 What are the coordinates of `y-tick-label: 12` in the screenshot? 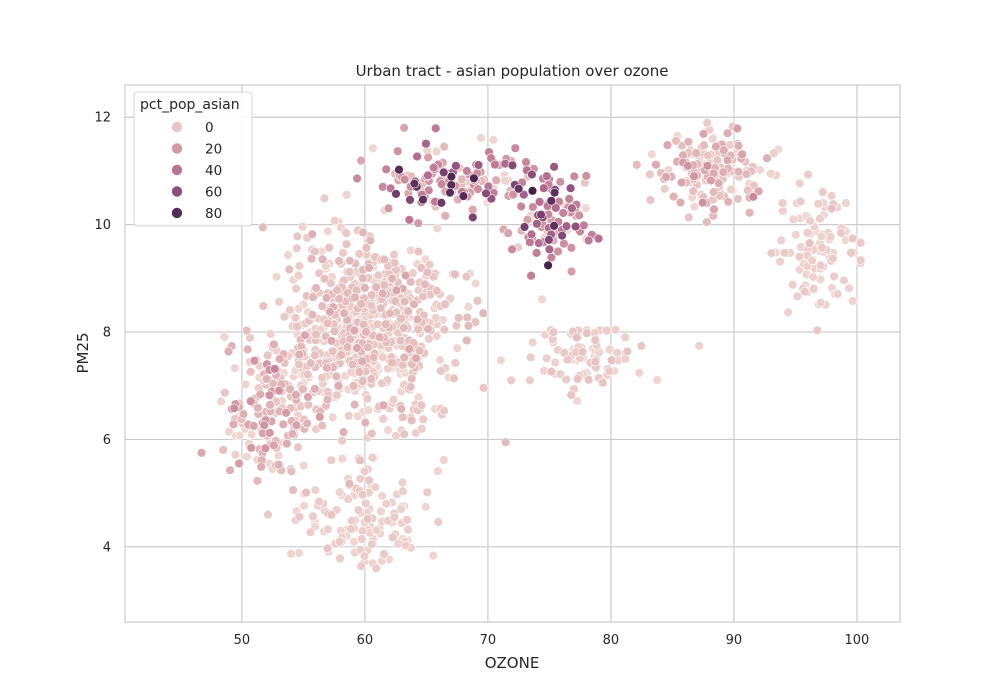 It's located at (102, 118).